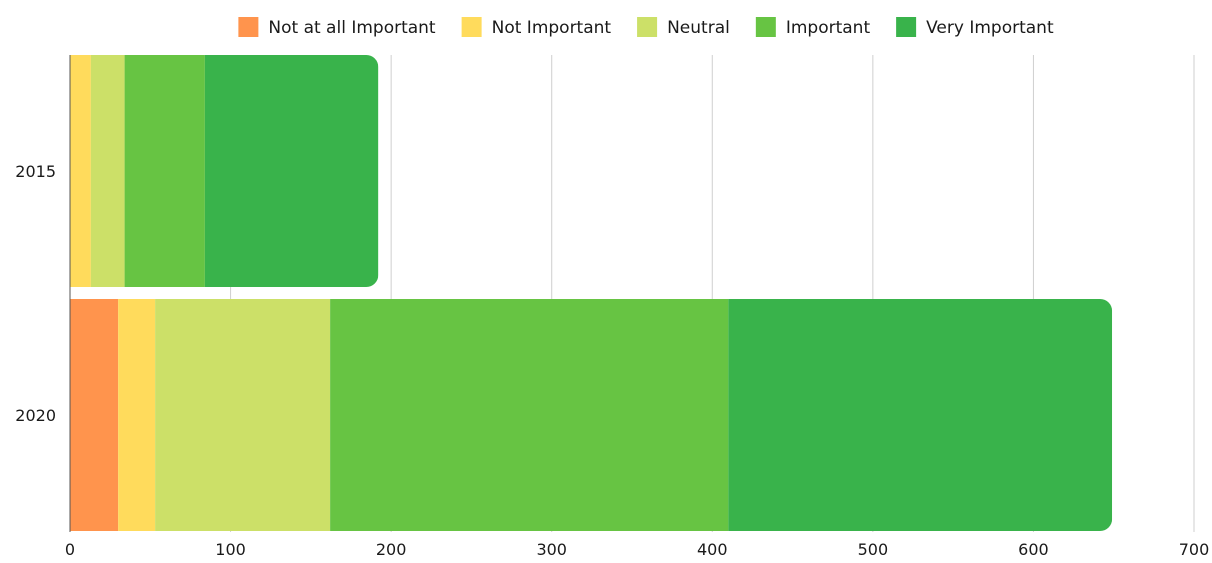  I want to click on x-tick-label-400: 400, so click(712, 549).